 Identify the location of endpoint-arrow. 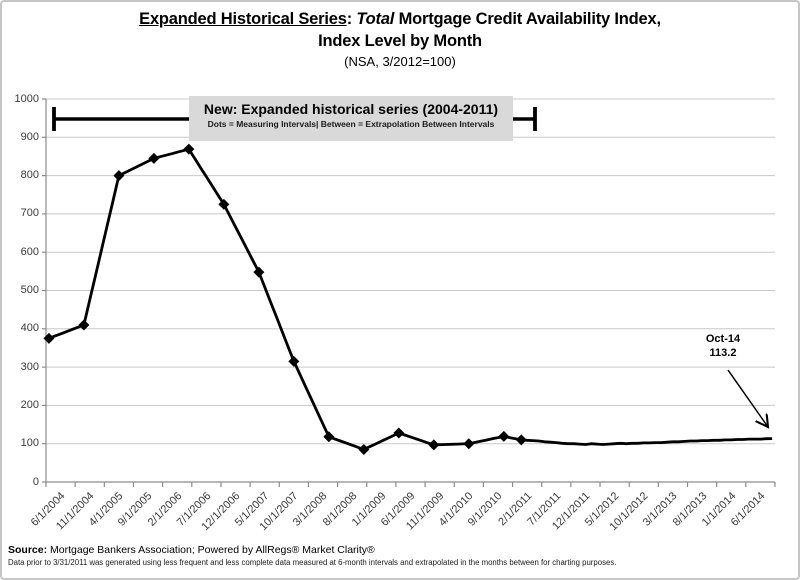
(747, 398).